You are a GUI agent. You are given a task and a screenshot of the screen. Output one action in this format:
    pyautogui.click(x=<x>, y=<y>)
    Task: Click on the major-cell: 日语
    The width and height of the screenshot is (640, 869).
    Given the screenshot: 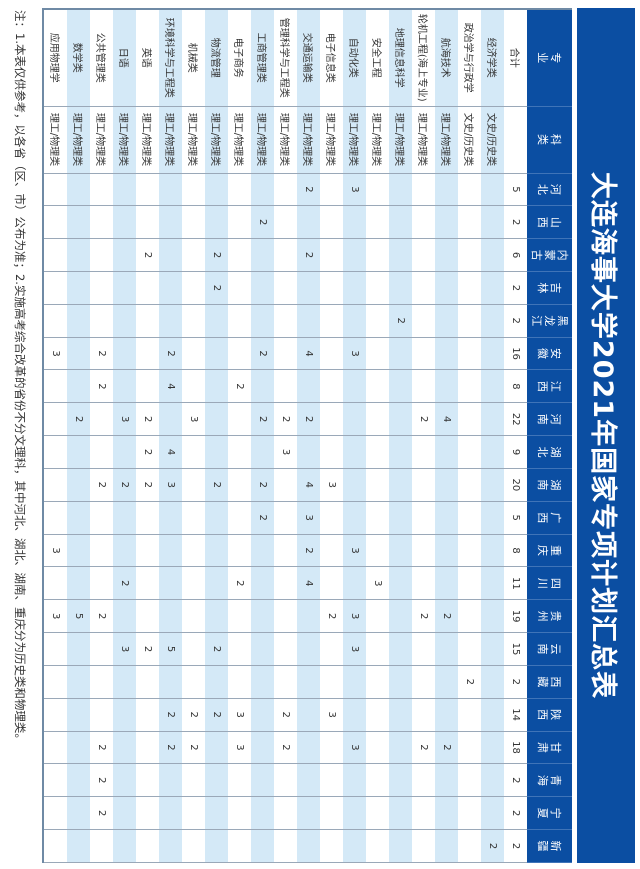 What is the action you would take?
    pyautogui.click(x=124, y=57)
    